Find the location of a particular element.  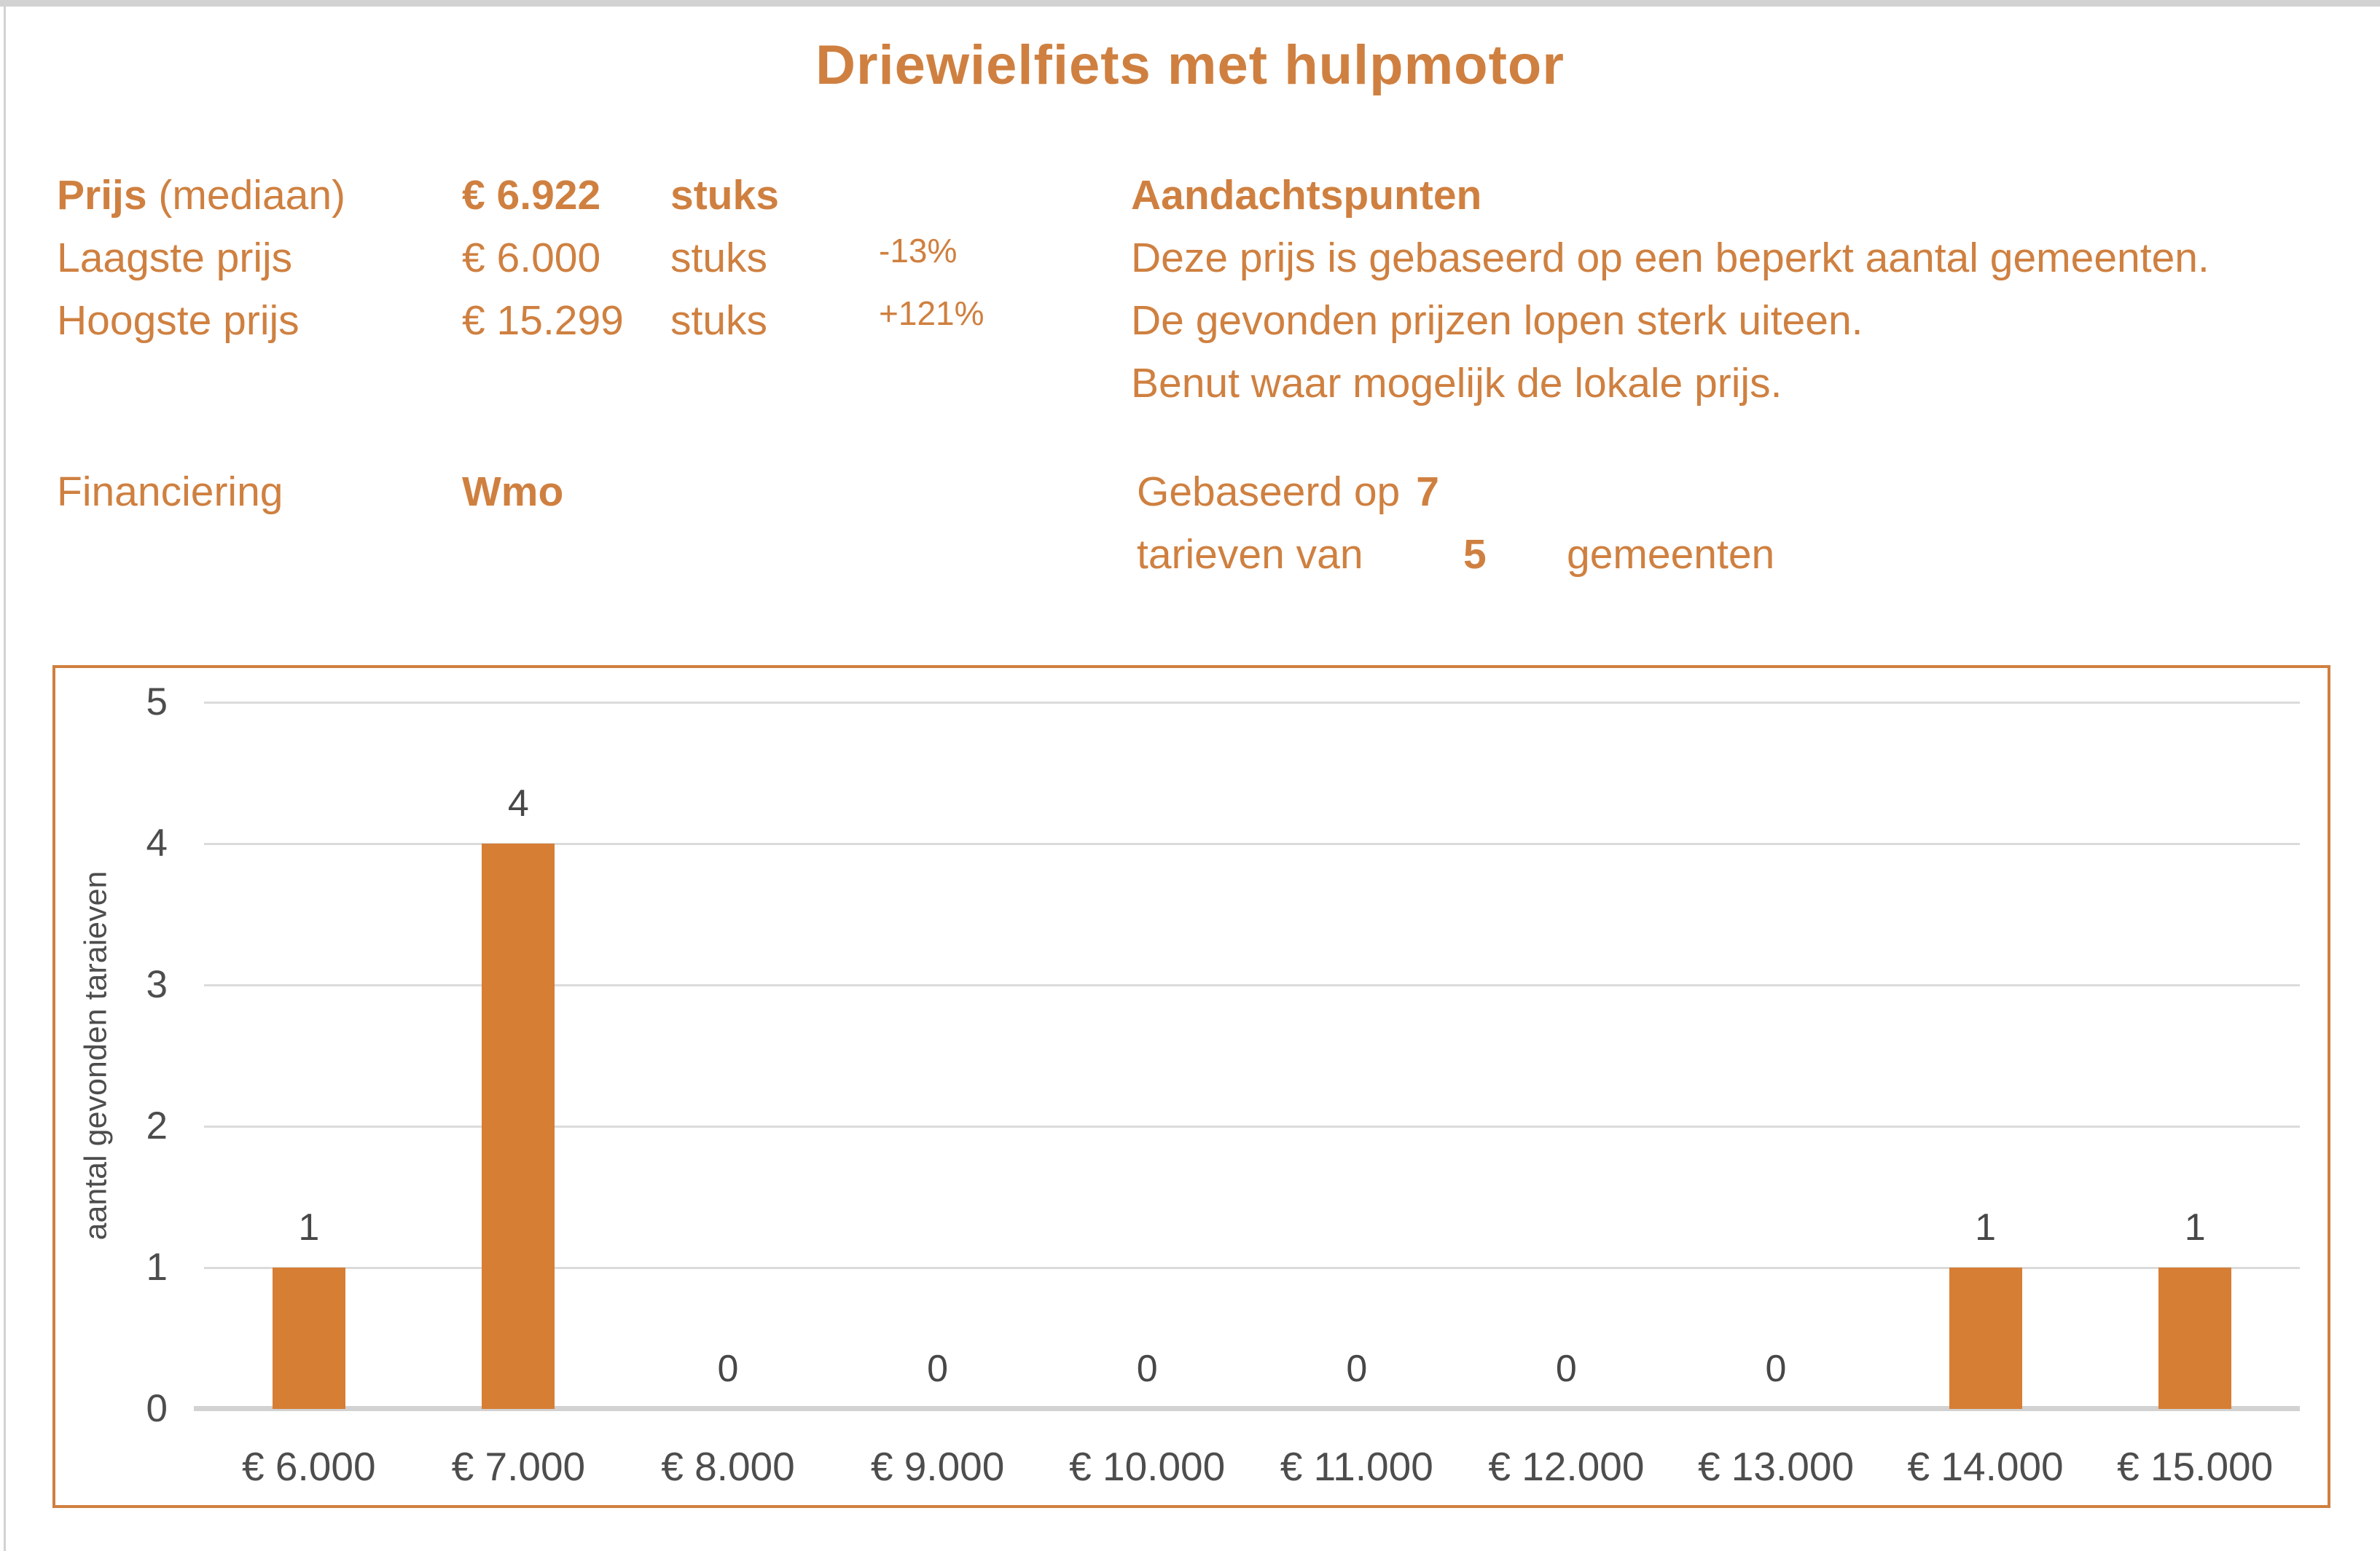

metric-delta: +121% is located at coordinates (932, 313).